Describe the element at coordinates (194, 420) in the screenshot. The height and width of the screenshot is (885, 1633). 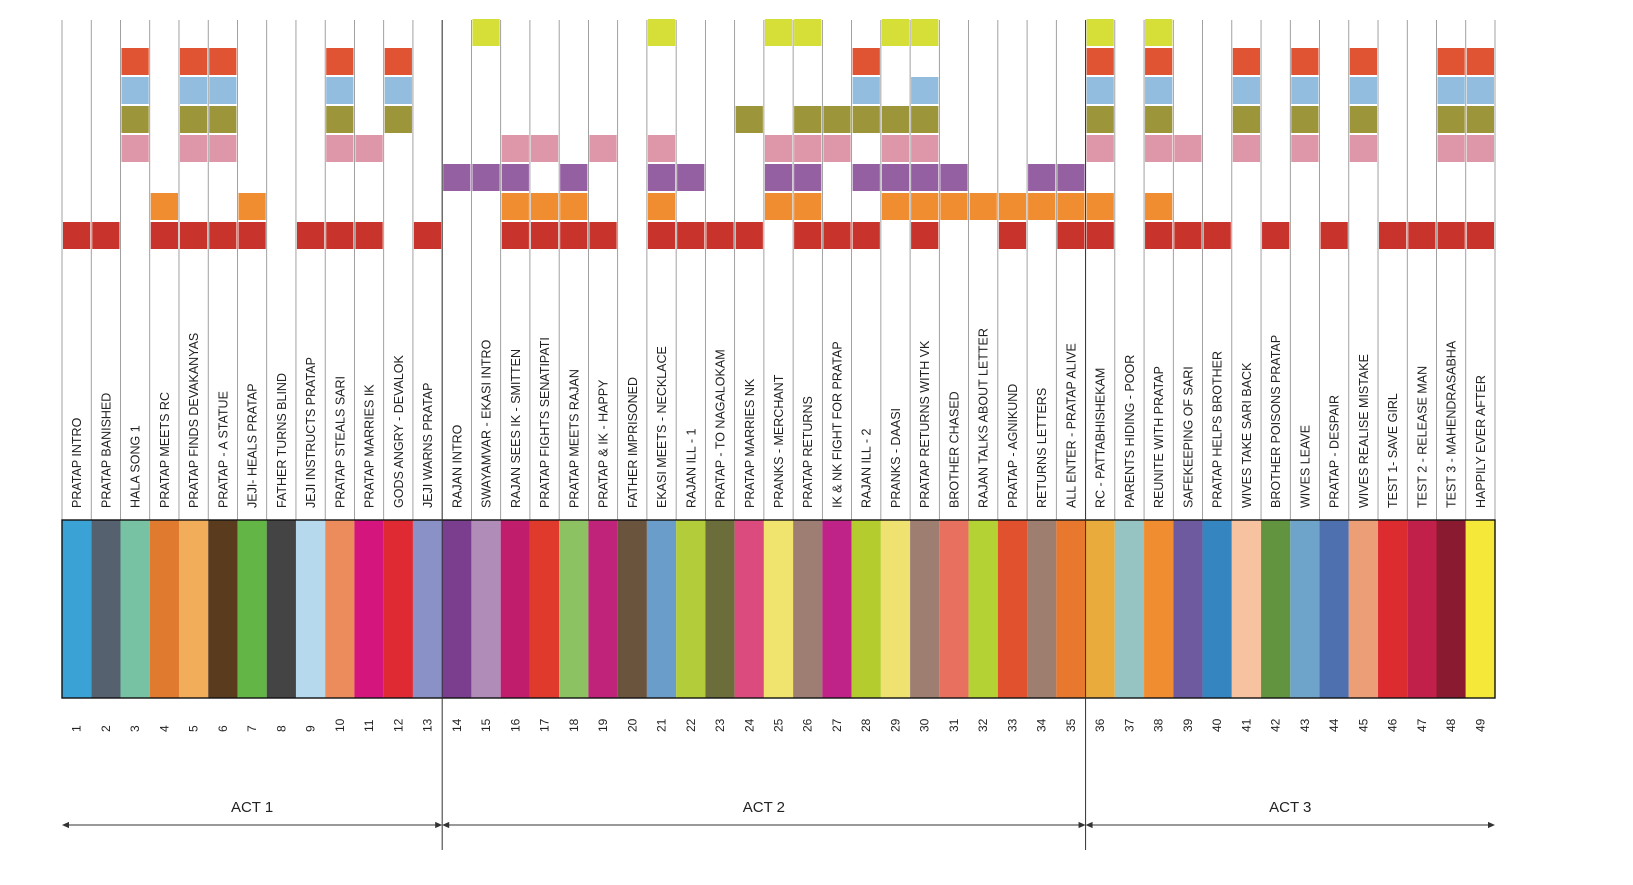
I see `scene-label-5: PRATAP FINDS DEVAKANYAS` at that location.